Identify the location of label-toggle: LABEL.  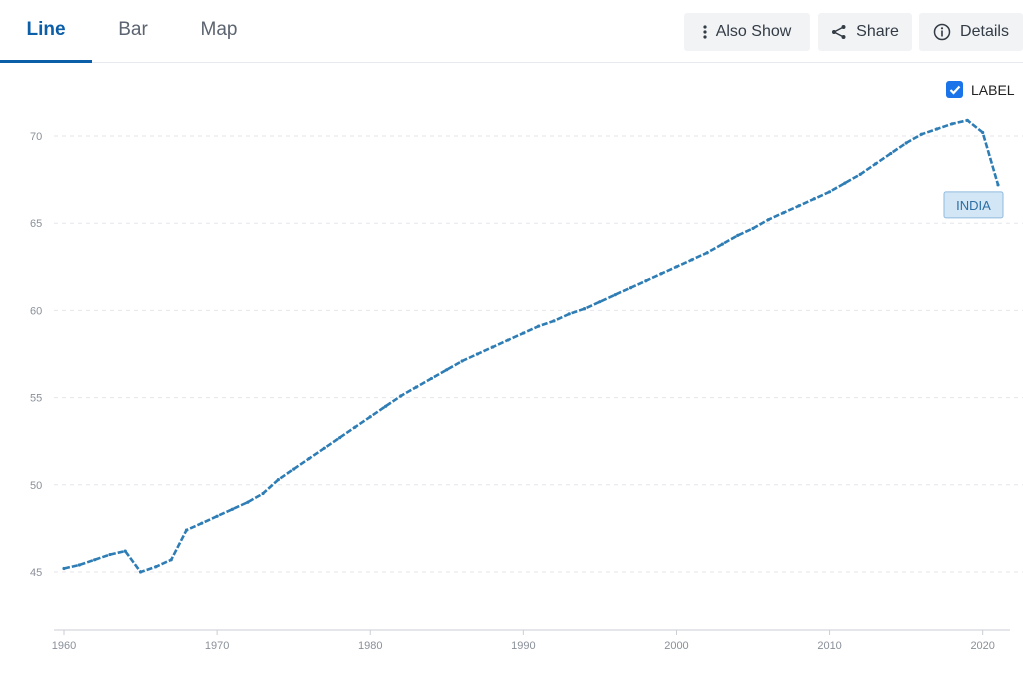
(980, 89).